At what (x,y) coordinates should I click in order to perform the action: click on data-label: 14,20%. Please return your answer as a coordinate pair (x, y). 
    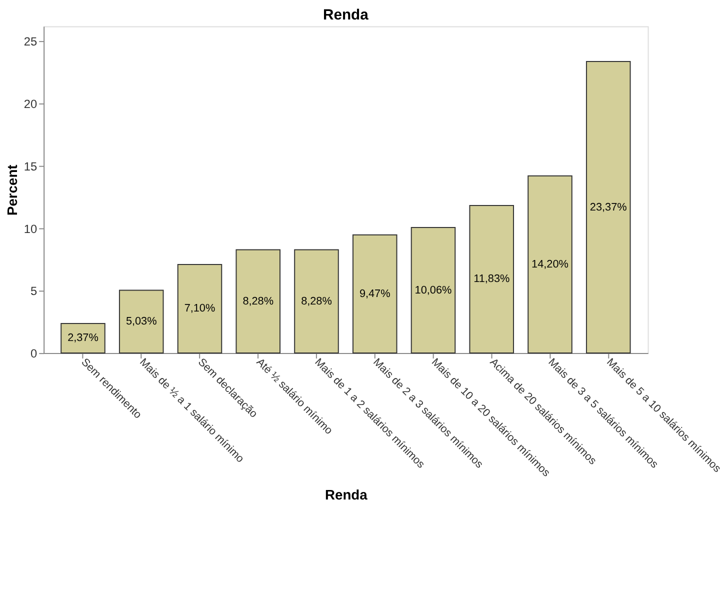
    Looking at the image, I should click on (550, 264).